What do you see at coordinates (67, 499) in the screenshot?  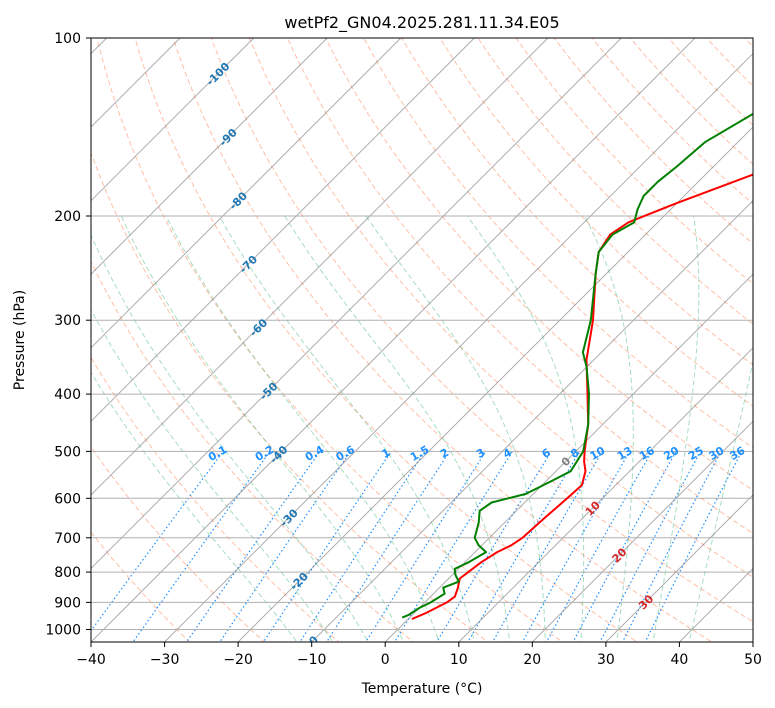 I see `y-tick-label: 600` at bounding box center [67, 499].